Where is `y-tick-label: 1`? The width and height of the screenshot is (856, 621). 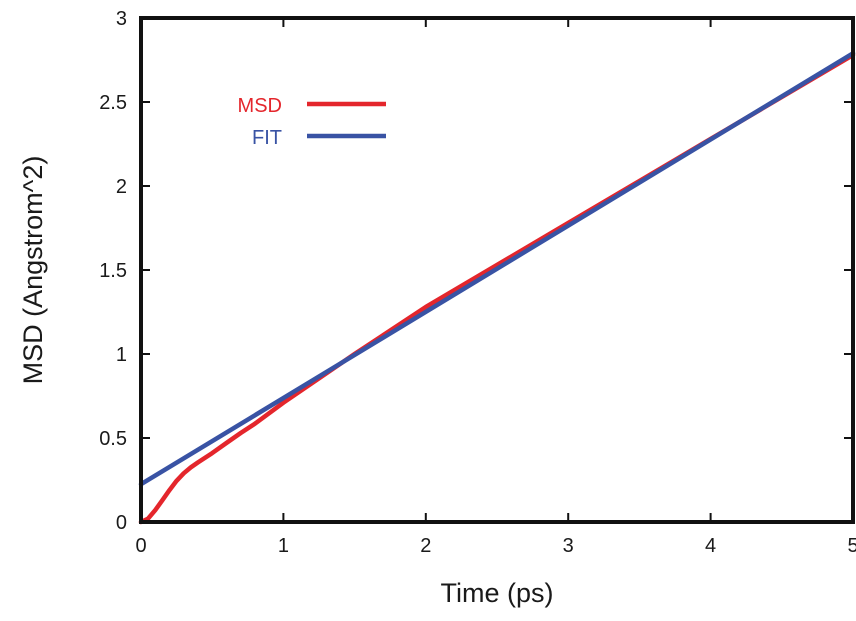 y-tick-label: 1 is located at coordinates (121, 355).